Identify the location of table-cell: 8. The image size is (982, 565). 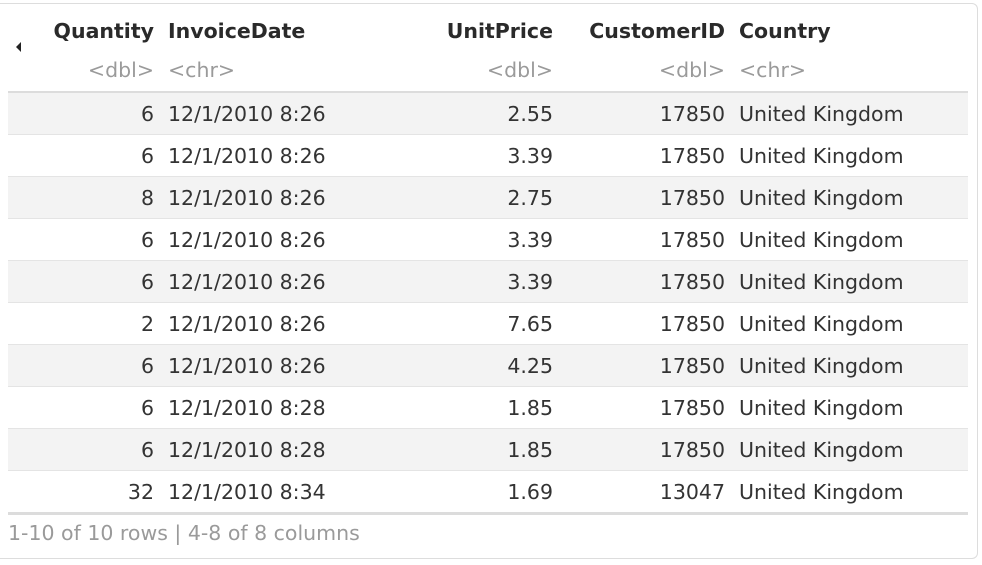
(84, 197).